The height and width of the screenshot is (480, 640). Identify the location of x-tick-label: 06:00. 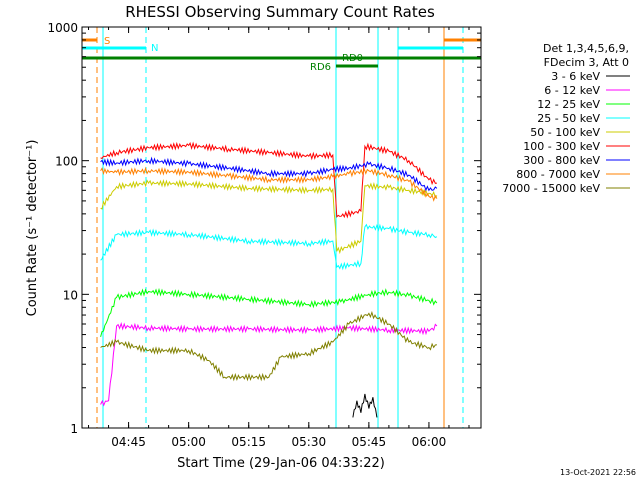
(429, 442).